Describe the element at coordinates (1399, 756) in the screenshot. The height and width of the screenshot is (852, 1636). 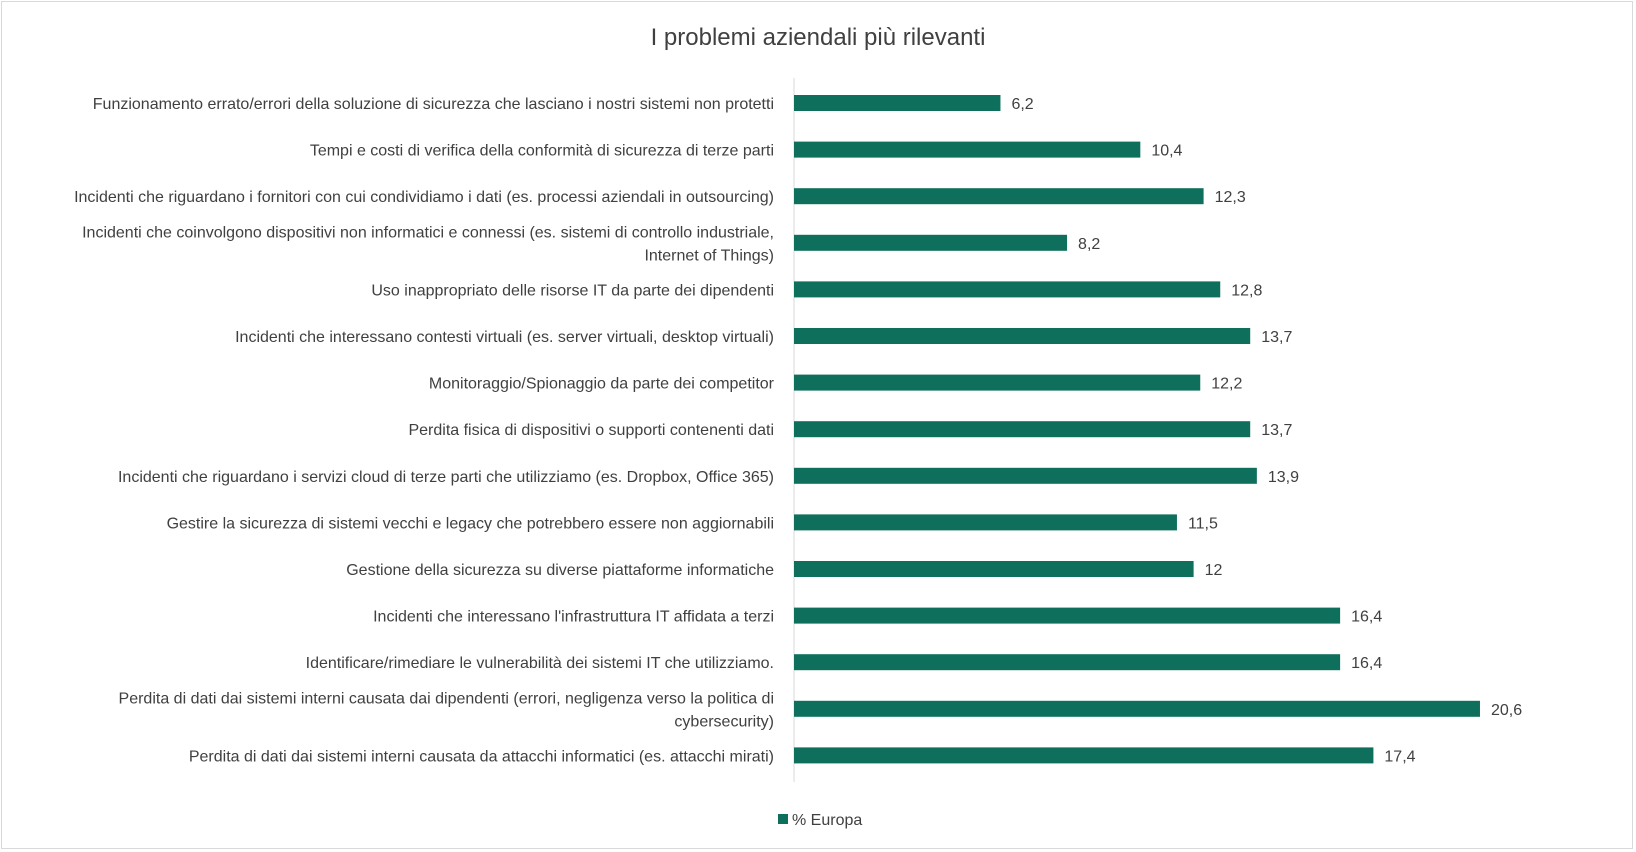
I see `data-label: 17,4` at that location.